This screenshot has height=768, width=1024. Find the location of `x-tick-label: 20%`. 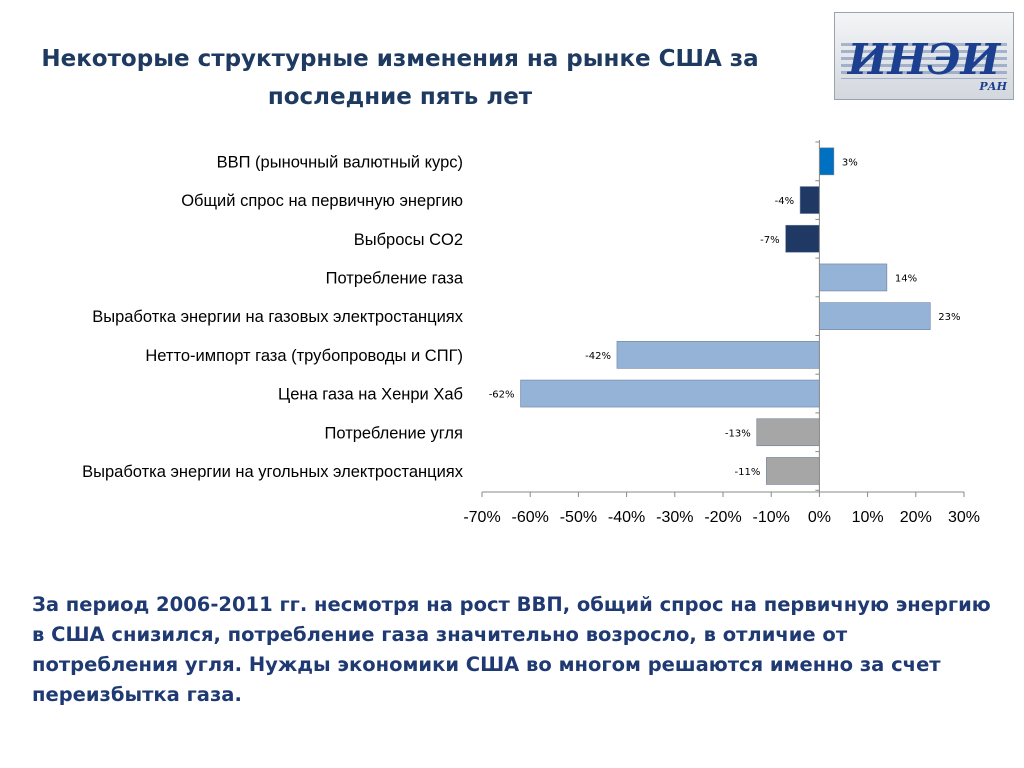

x-tick-label: 20% is located at coordinates (916, 517).